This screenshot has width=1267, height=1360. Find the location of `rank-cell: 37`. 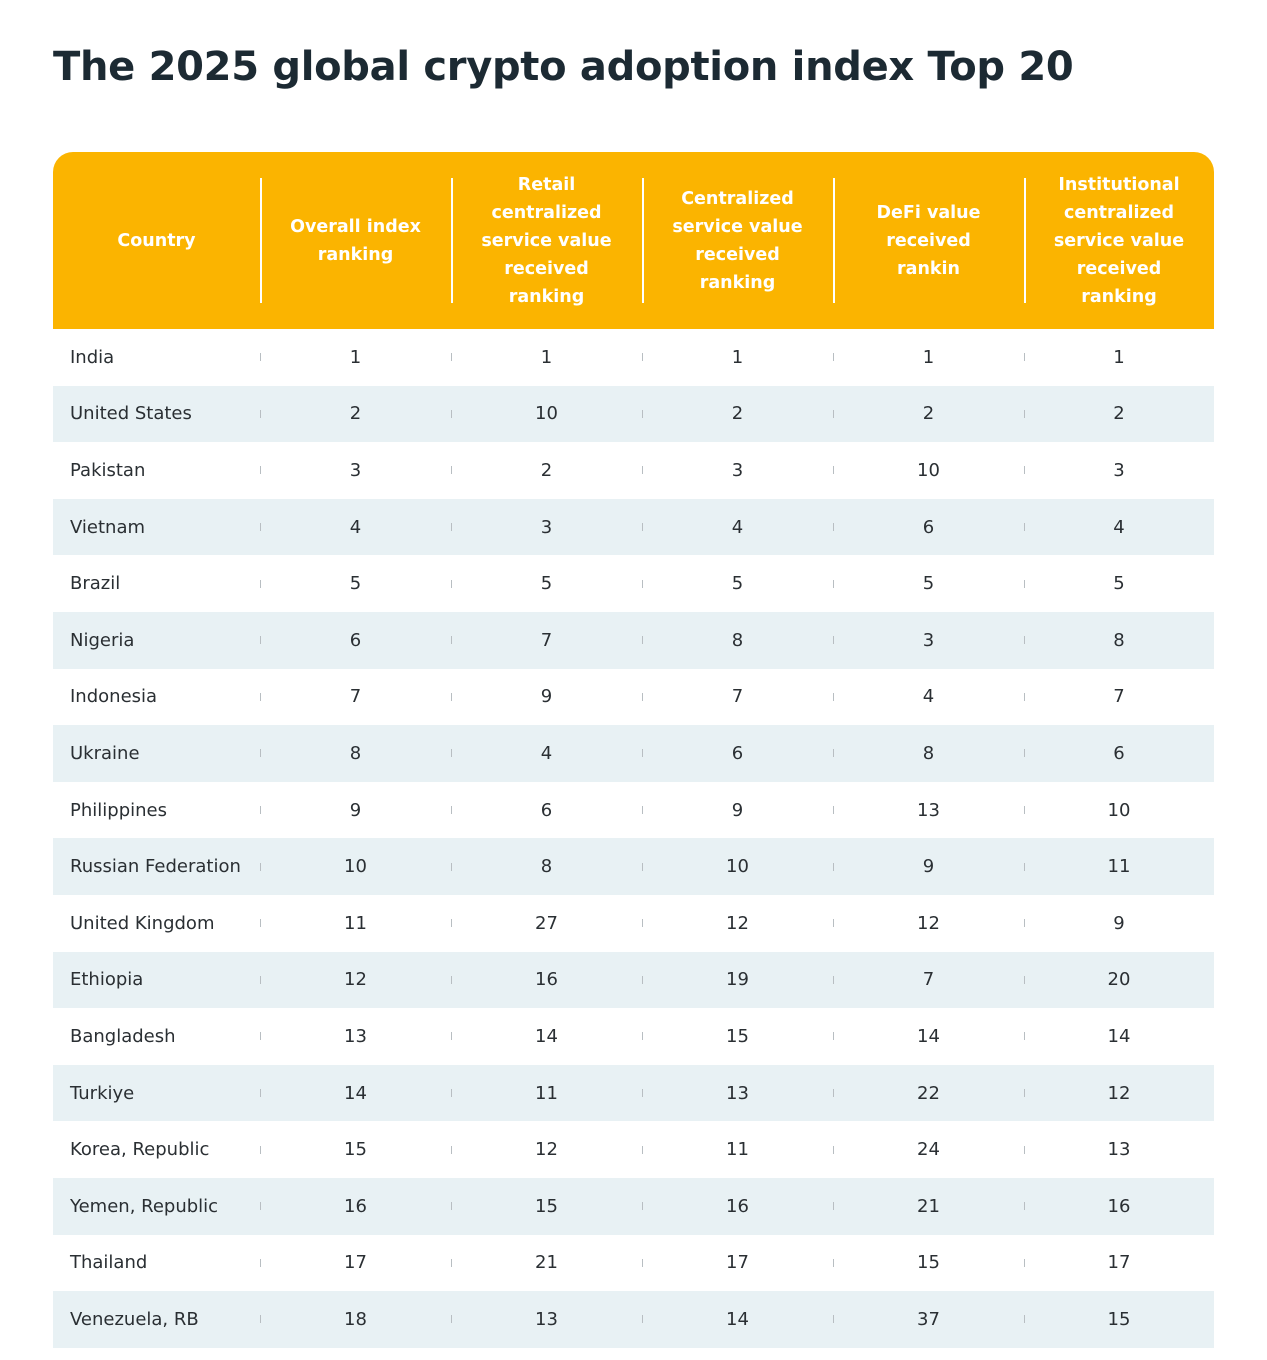

rank-cell: 37 is located at coordinates (928, 1319).